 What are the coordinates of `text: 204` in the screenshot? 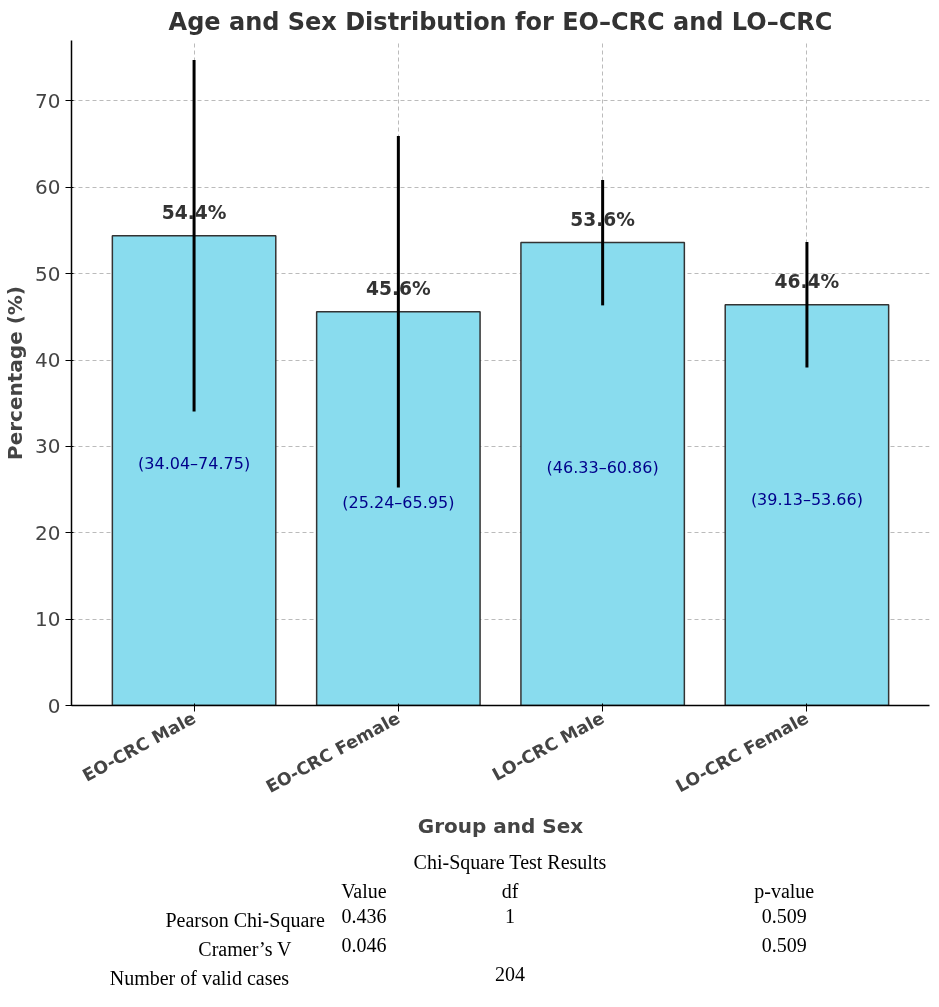 It's located at (510, 973).